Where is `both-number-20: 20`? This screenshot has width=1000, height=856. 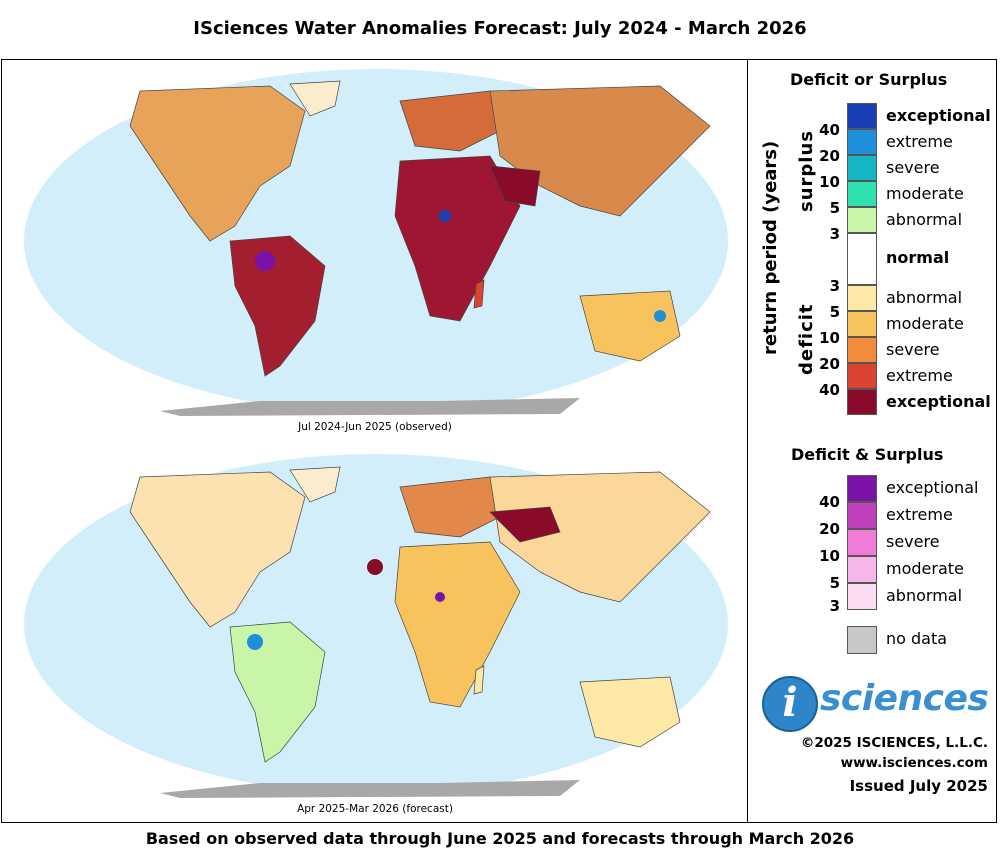 both-number-20: 20 is located at coordinates (829, 529).